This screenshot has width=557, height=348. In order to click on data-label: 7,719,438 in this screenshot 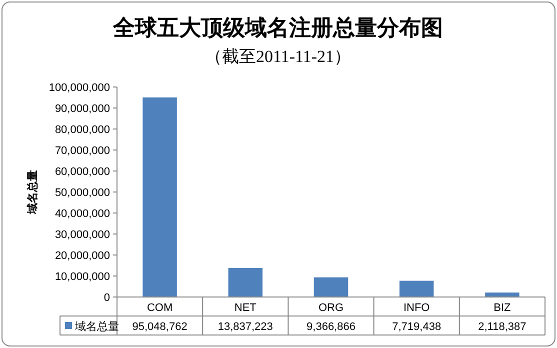, I will do `click(417, 327)`.